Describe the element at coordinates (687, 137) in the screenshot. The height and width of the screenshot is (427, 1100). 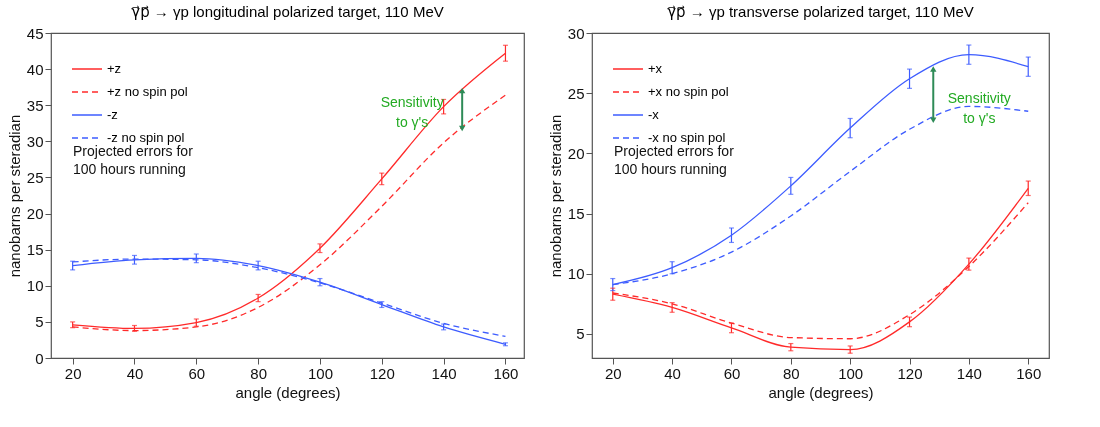
I see `legend-label: -x no spin pol` at that location.